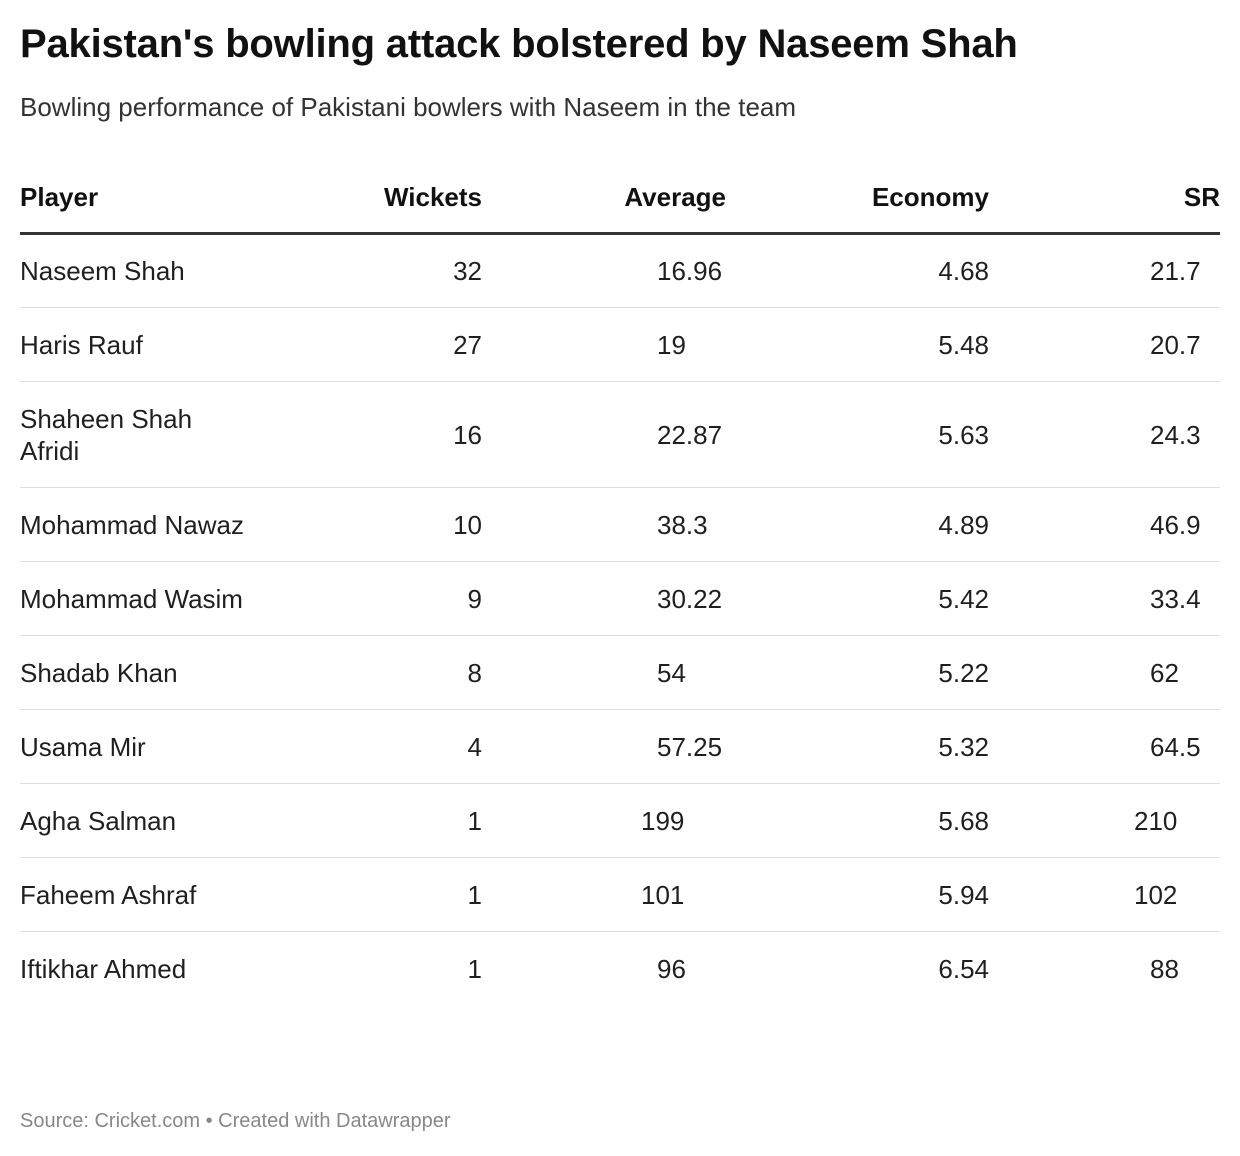 This screenshot has height=1156, width=1240. I want to click on table-row: Shadab Khan 8 54 5.22 62, so click(620, 672).